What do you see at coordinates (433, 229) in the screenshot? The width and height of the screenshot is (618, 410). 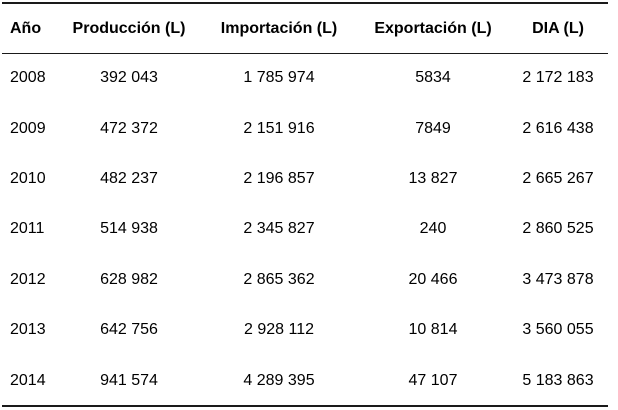 I see `cell-export: 240` at bounding box center [433, 229].